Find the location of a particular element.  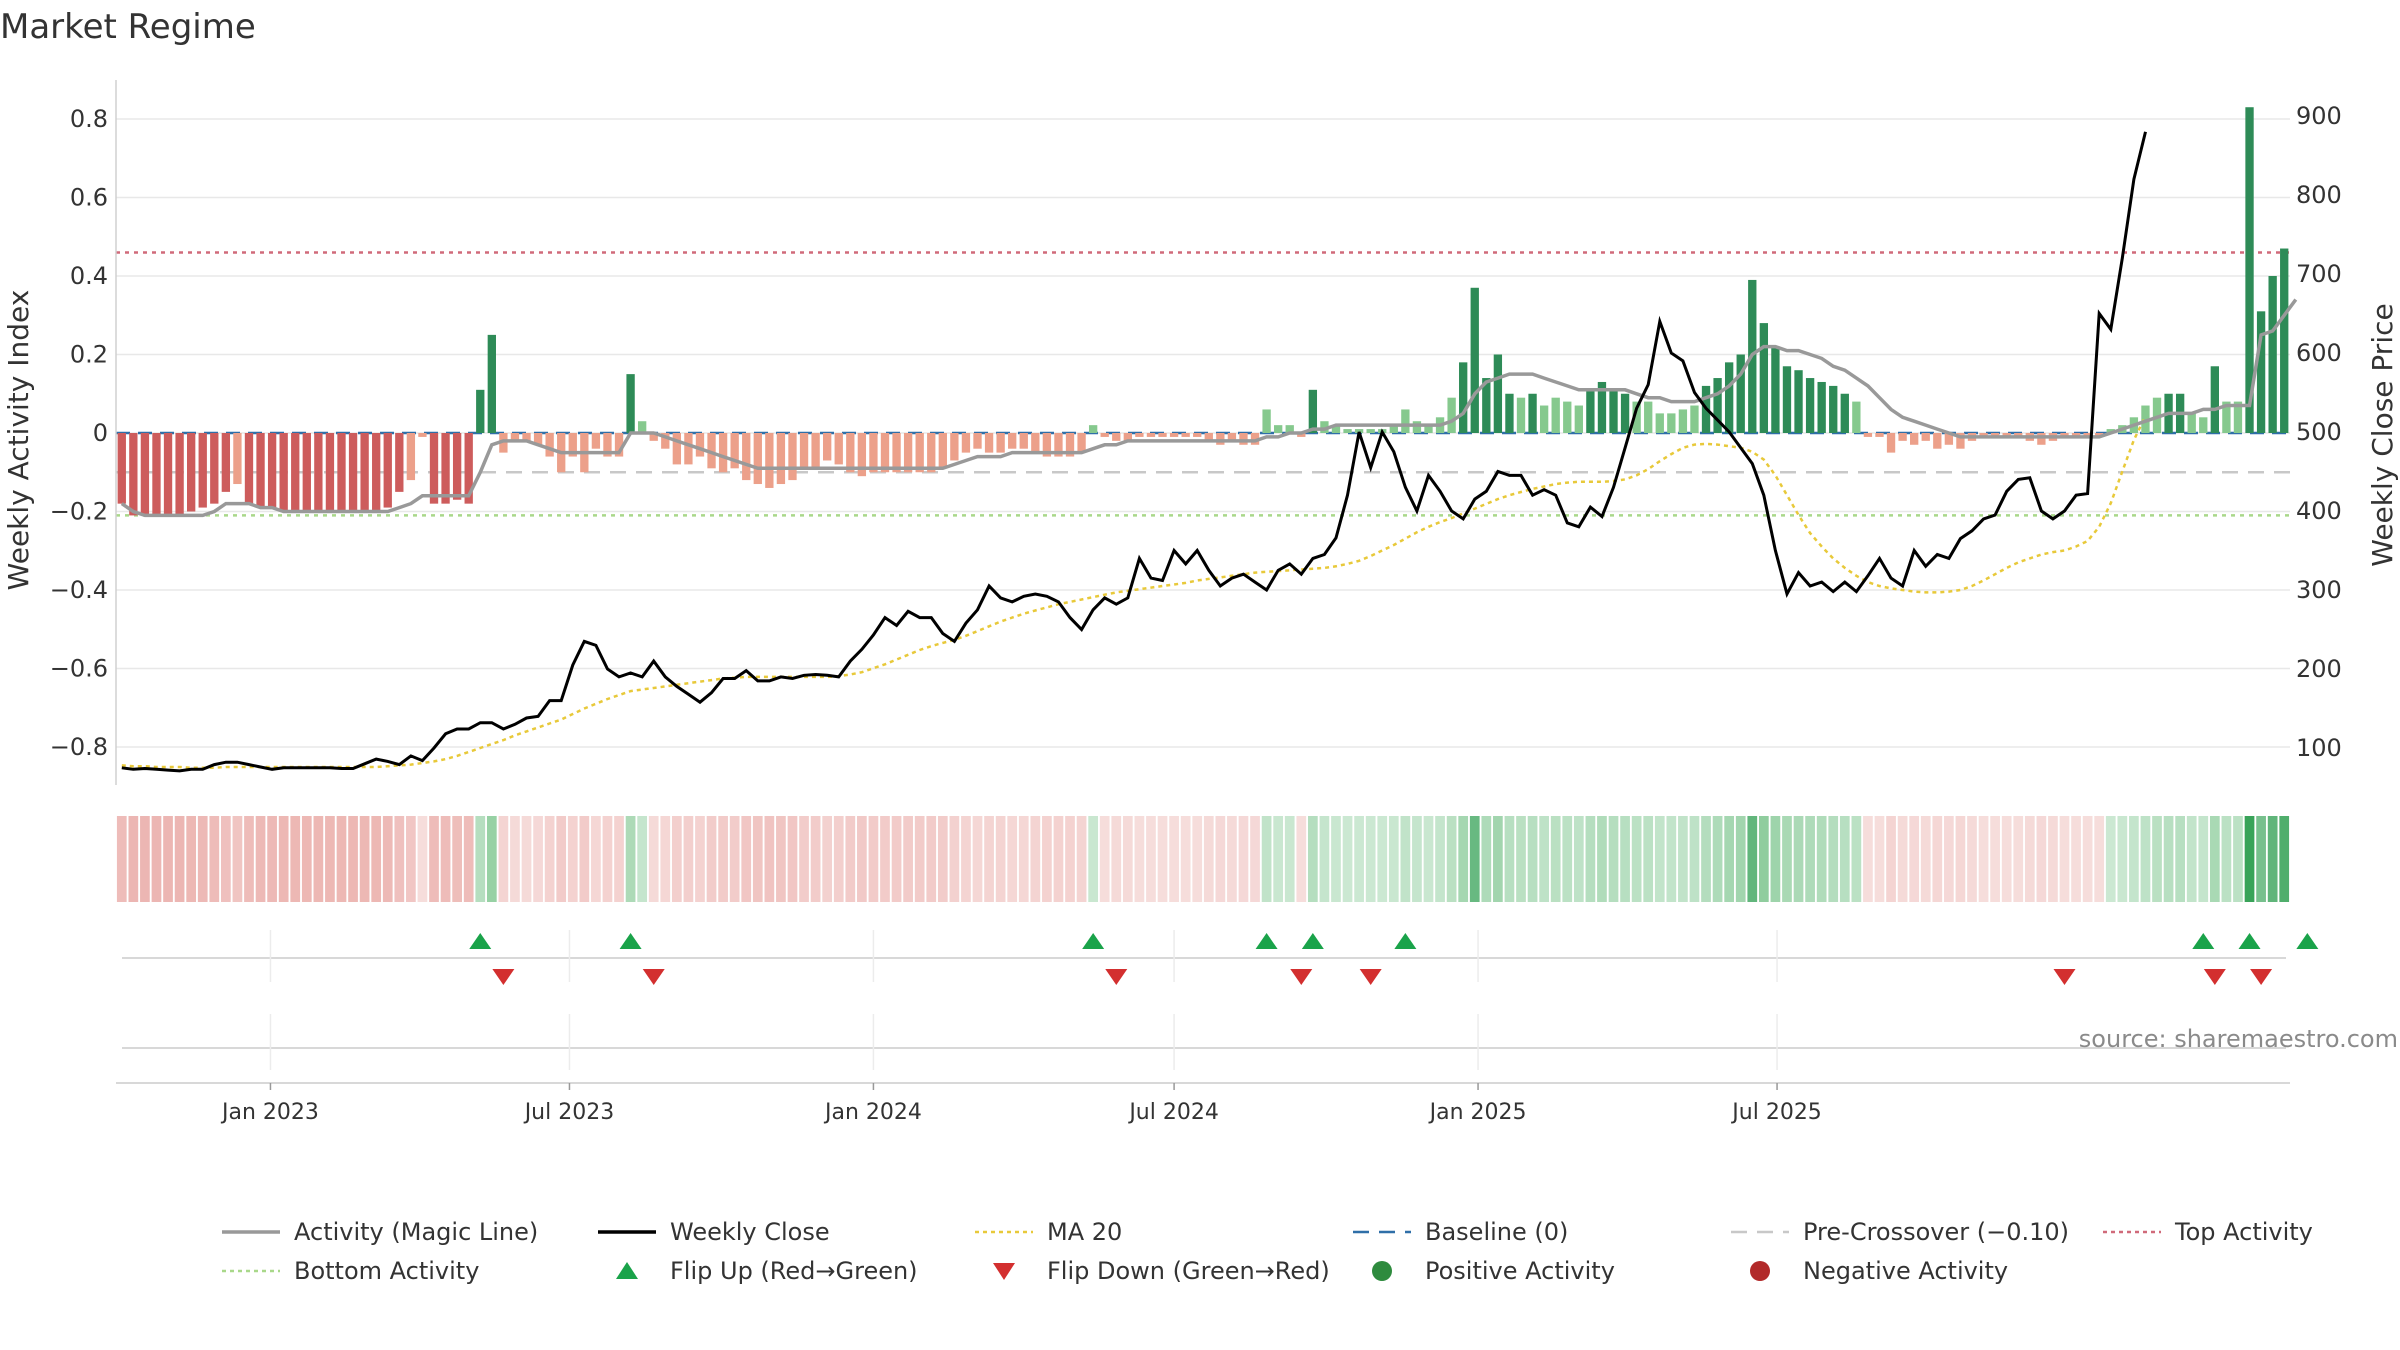

legend-item: Bottom Activity is located at coordinates (350, 1271).